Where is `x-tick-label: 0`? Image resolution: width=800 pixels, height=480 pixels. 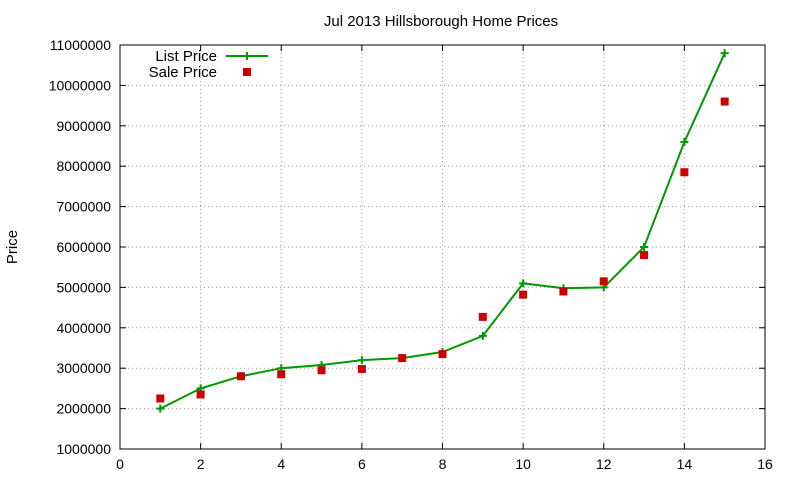 x-tick-label: 0 is located at coordinates (120, 464).